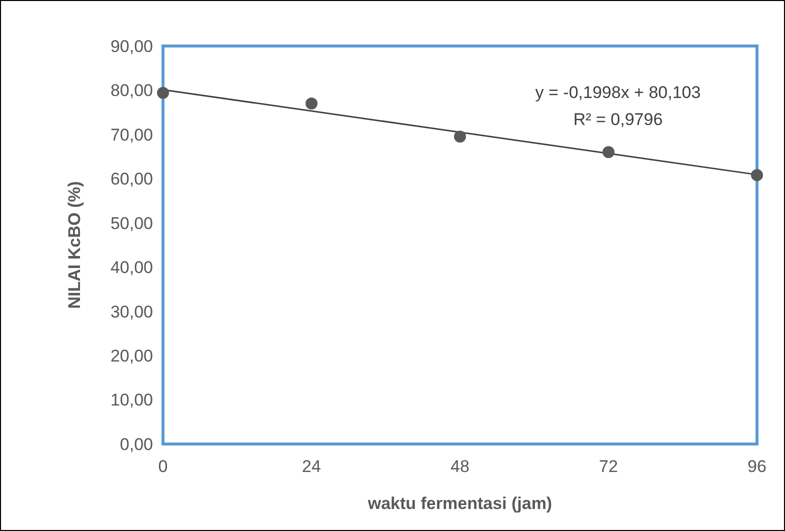 The height and width of the screenshot is (531, 785). I want to click on y-tick-label: 50,00, so click(131, 223).